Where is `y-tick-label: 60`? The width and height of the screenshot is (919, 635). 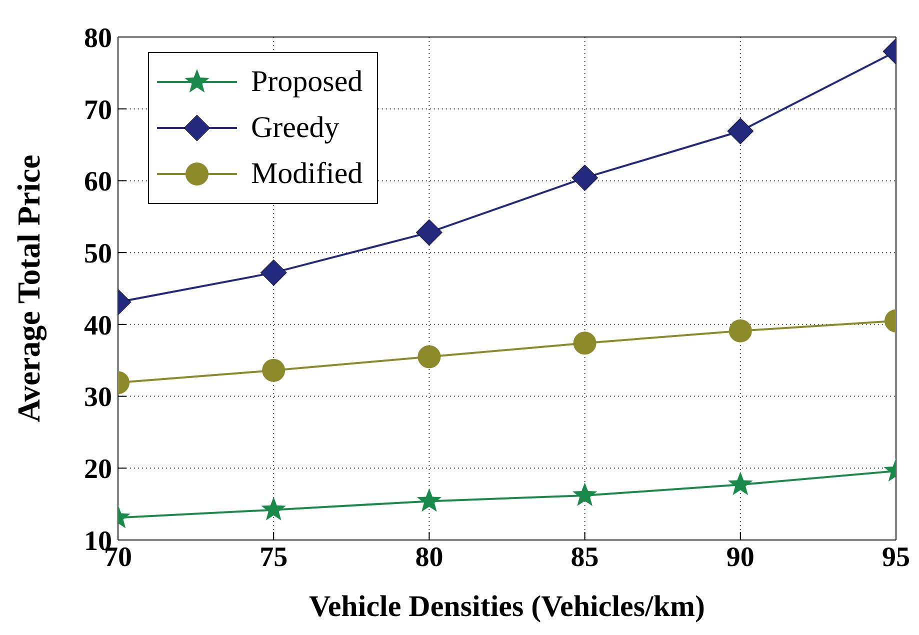 y-tick-label: 60 is located at coordinates (98, 182).